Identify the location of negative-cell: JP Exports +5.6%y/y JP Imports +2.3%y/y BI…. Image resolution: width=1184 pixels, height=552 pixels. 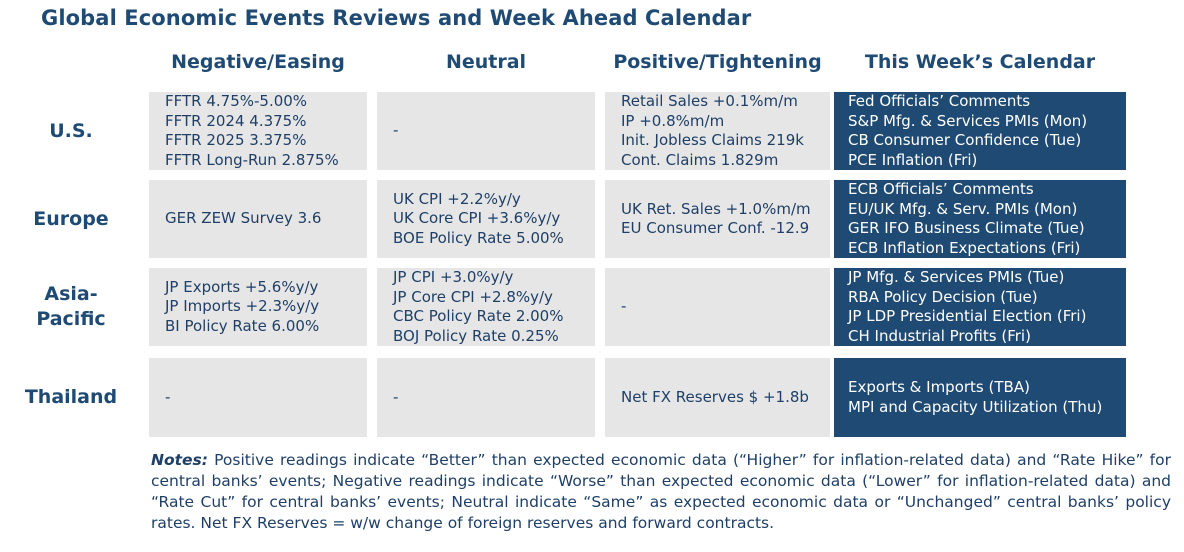
(258, 307).